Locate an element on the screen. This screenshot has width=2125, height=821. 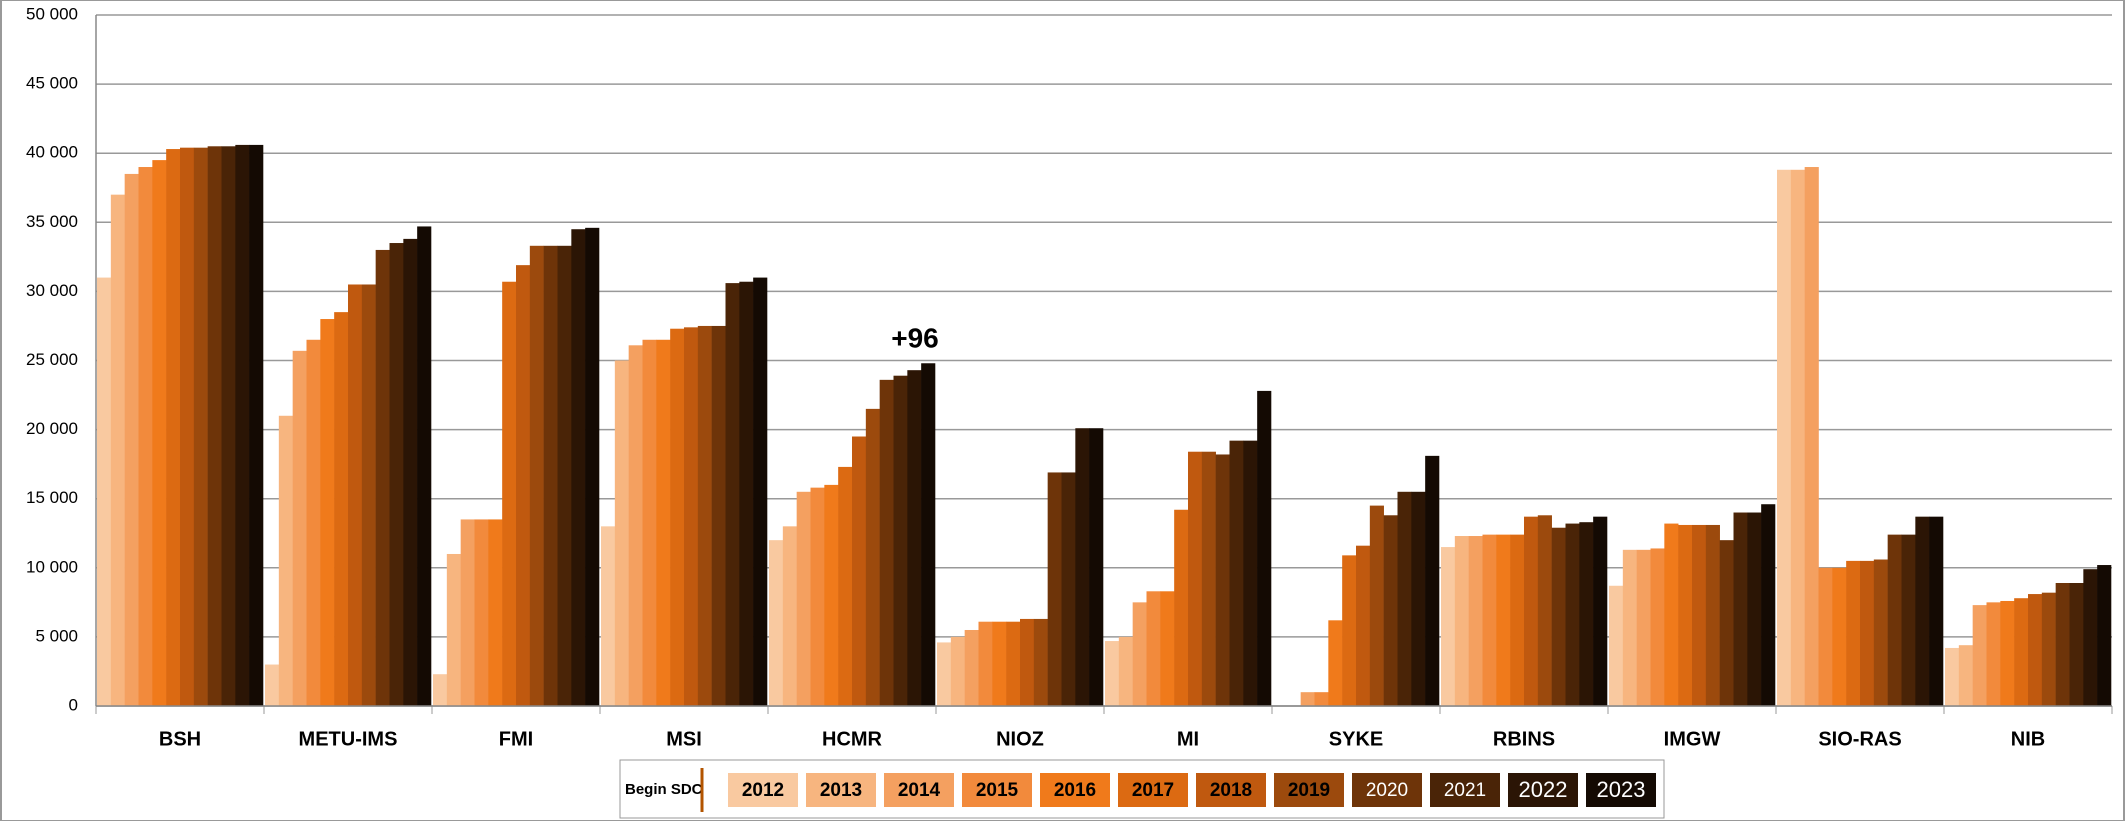
x-tick-label: METU-IMS is located at coordinates (348, 739).